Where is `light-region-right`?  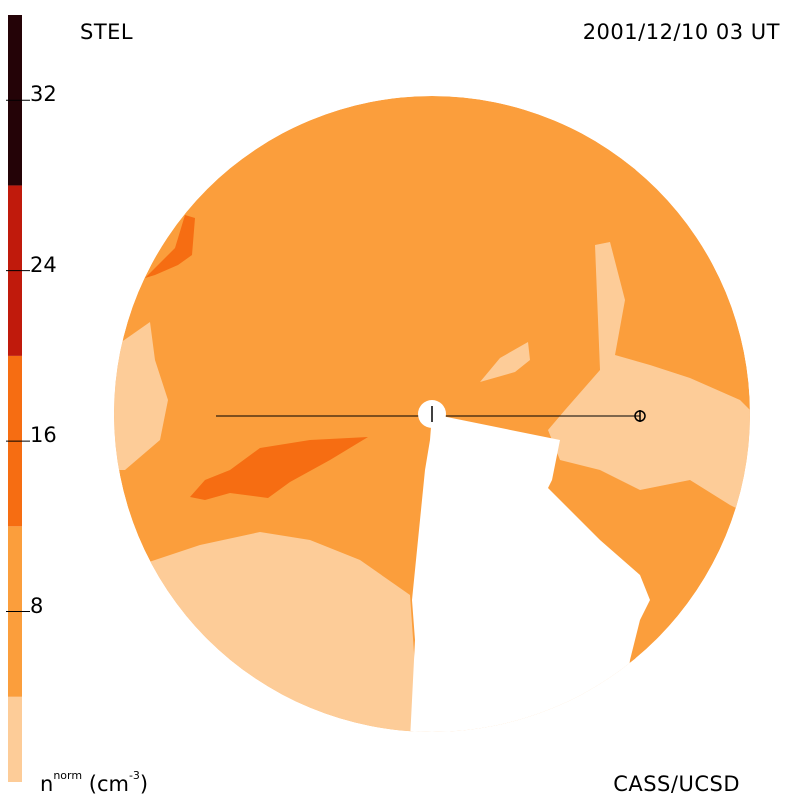
light-region-right is located at coordinates (649, 381).